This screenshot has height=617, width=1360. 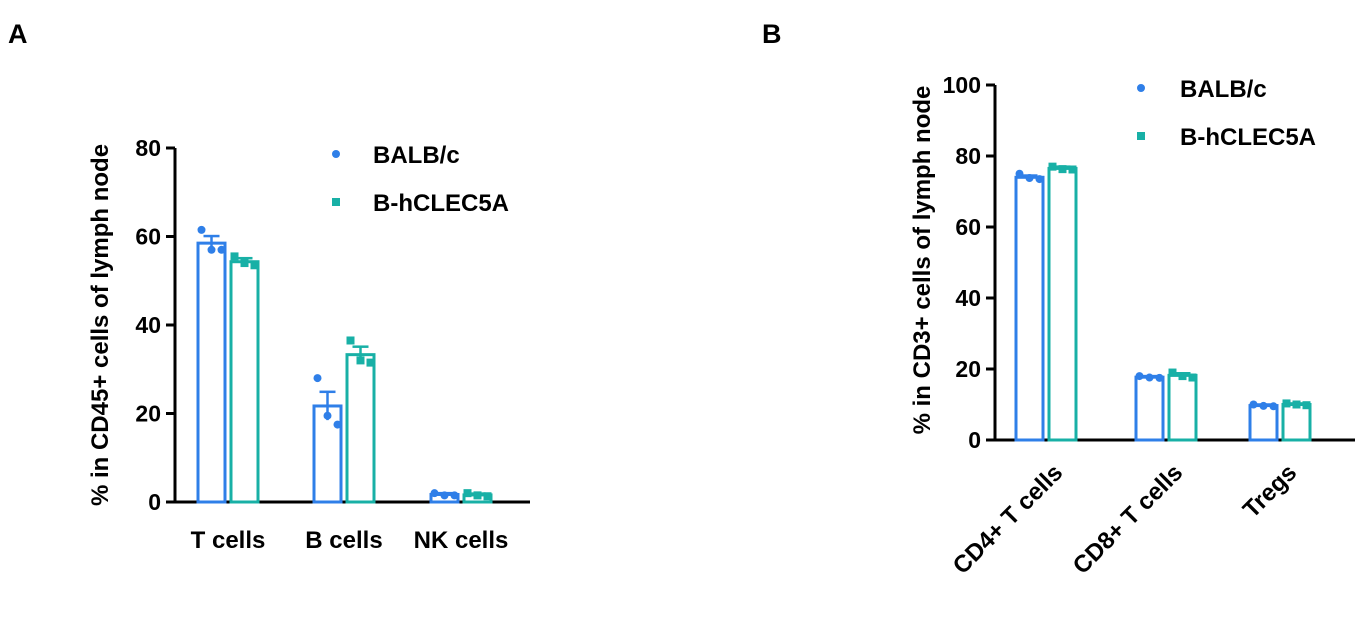 I want to click on x-tick-label: Tregs, so click(x=1270, y=491).